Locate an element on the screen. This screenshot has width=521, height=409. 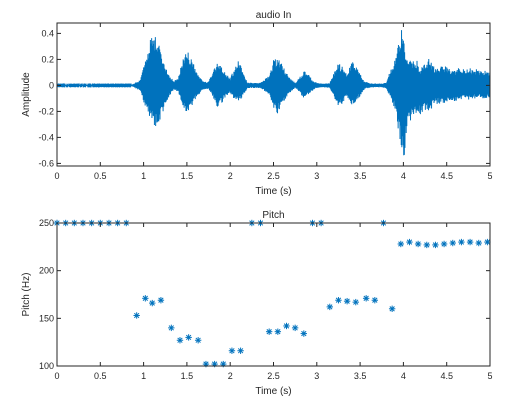
y-tick-label: 0 is located at coordinates (51, 85).